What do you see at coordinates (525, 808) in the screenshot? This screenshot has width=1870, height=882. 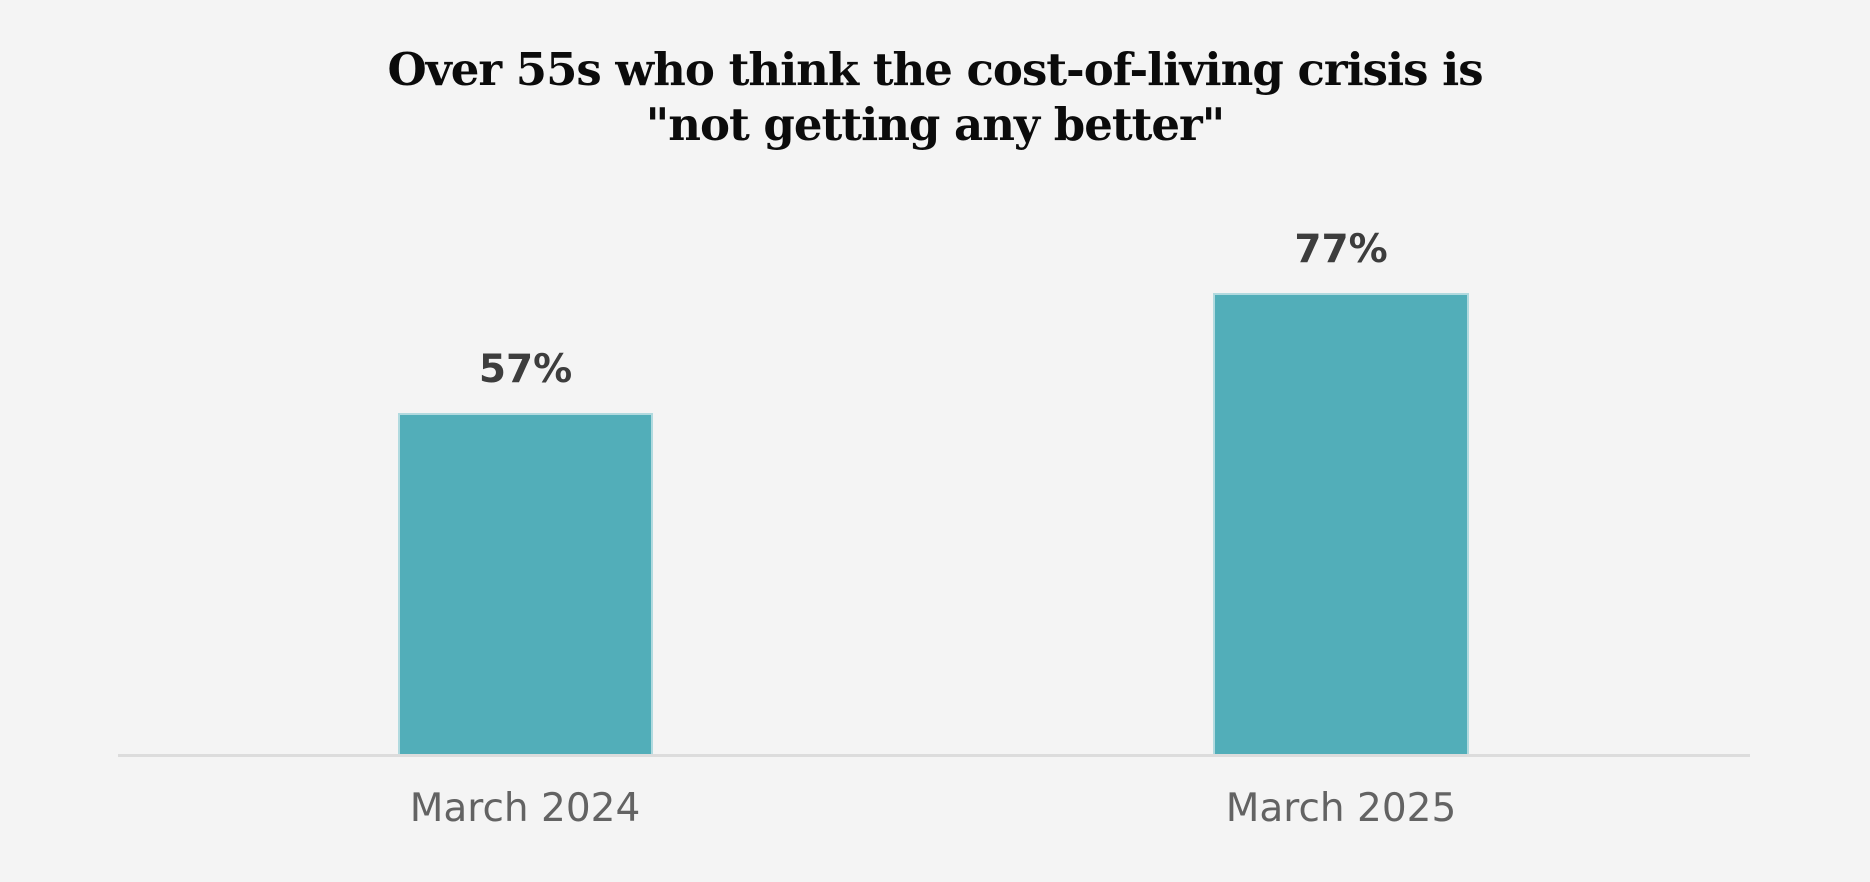 I see `x-axis-label-march-2024: March 2024` at bounding box center [525, 808].